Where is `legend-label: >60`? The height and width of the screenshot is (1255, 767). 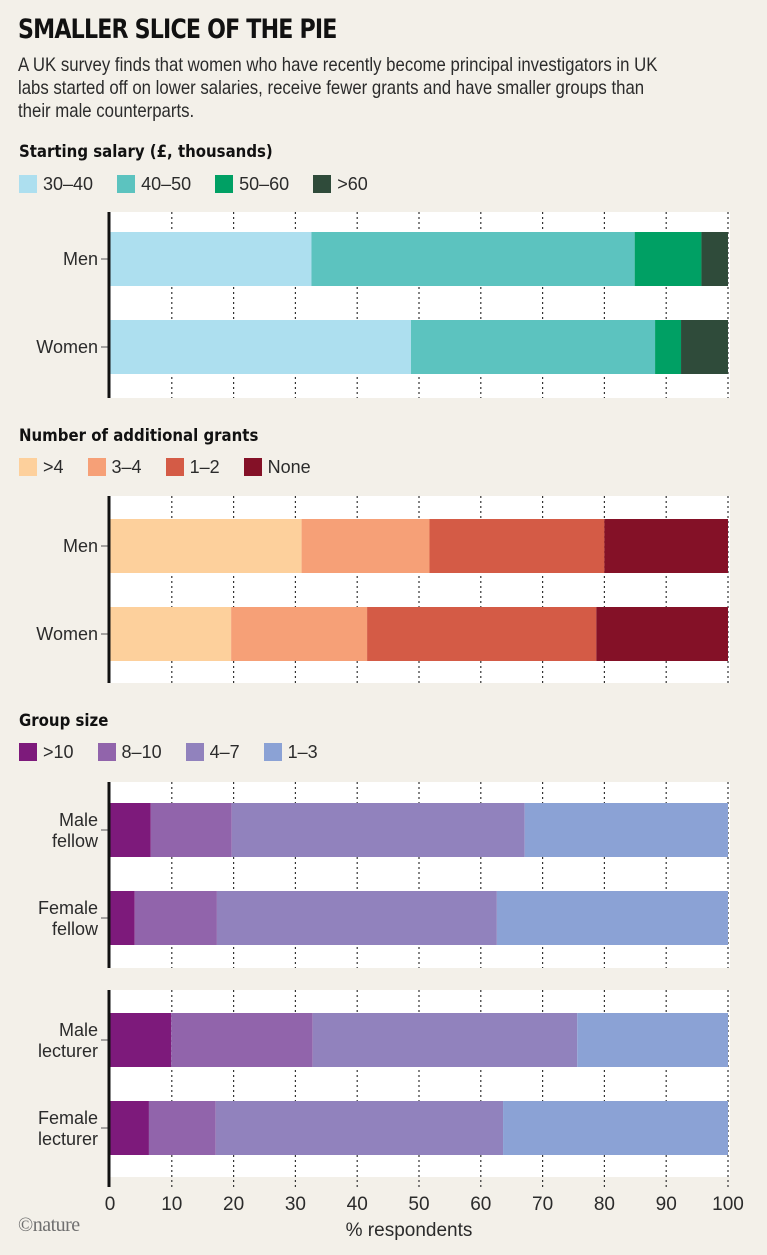 legend-label: >60 is located at coordinates (352, 183).